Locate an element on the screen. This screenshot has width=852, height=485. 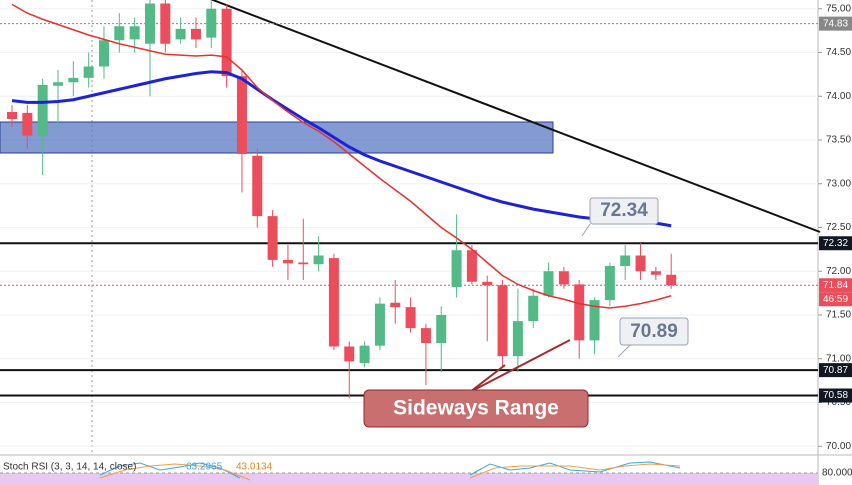
price-tag-label: 71.84 is located at coordinates (835, 285).